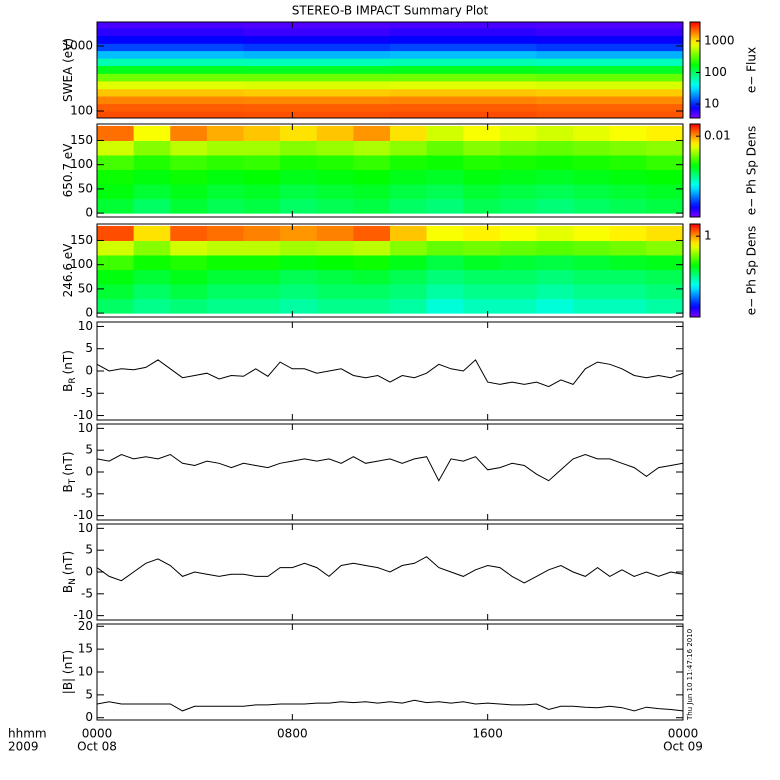 This screenshot has width=780, height=780. What do you see at coordinates (719, 40) in the screenshot?
I see `colorbar-tick-label: 1000` at bounding box center [719, 40].